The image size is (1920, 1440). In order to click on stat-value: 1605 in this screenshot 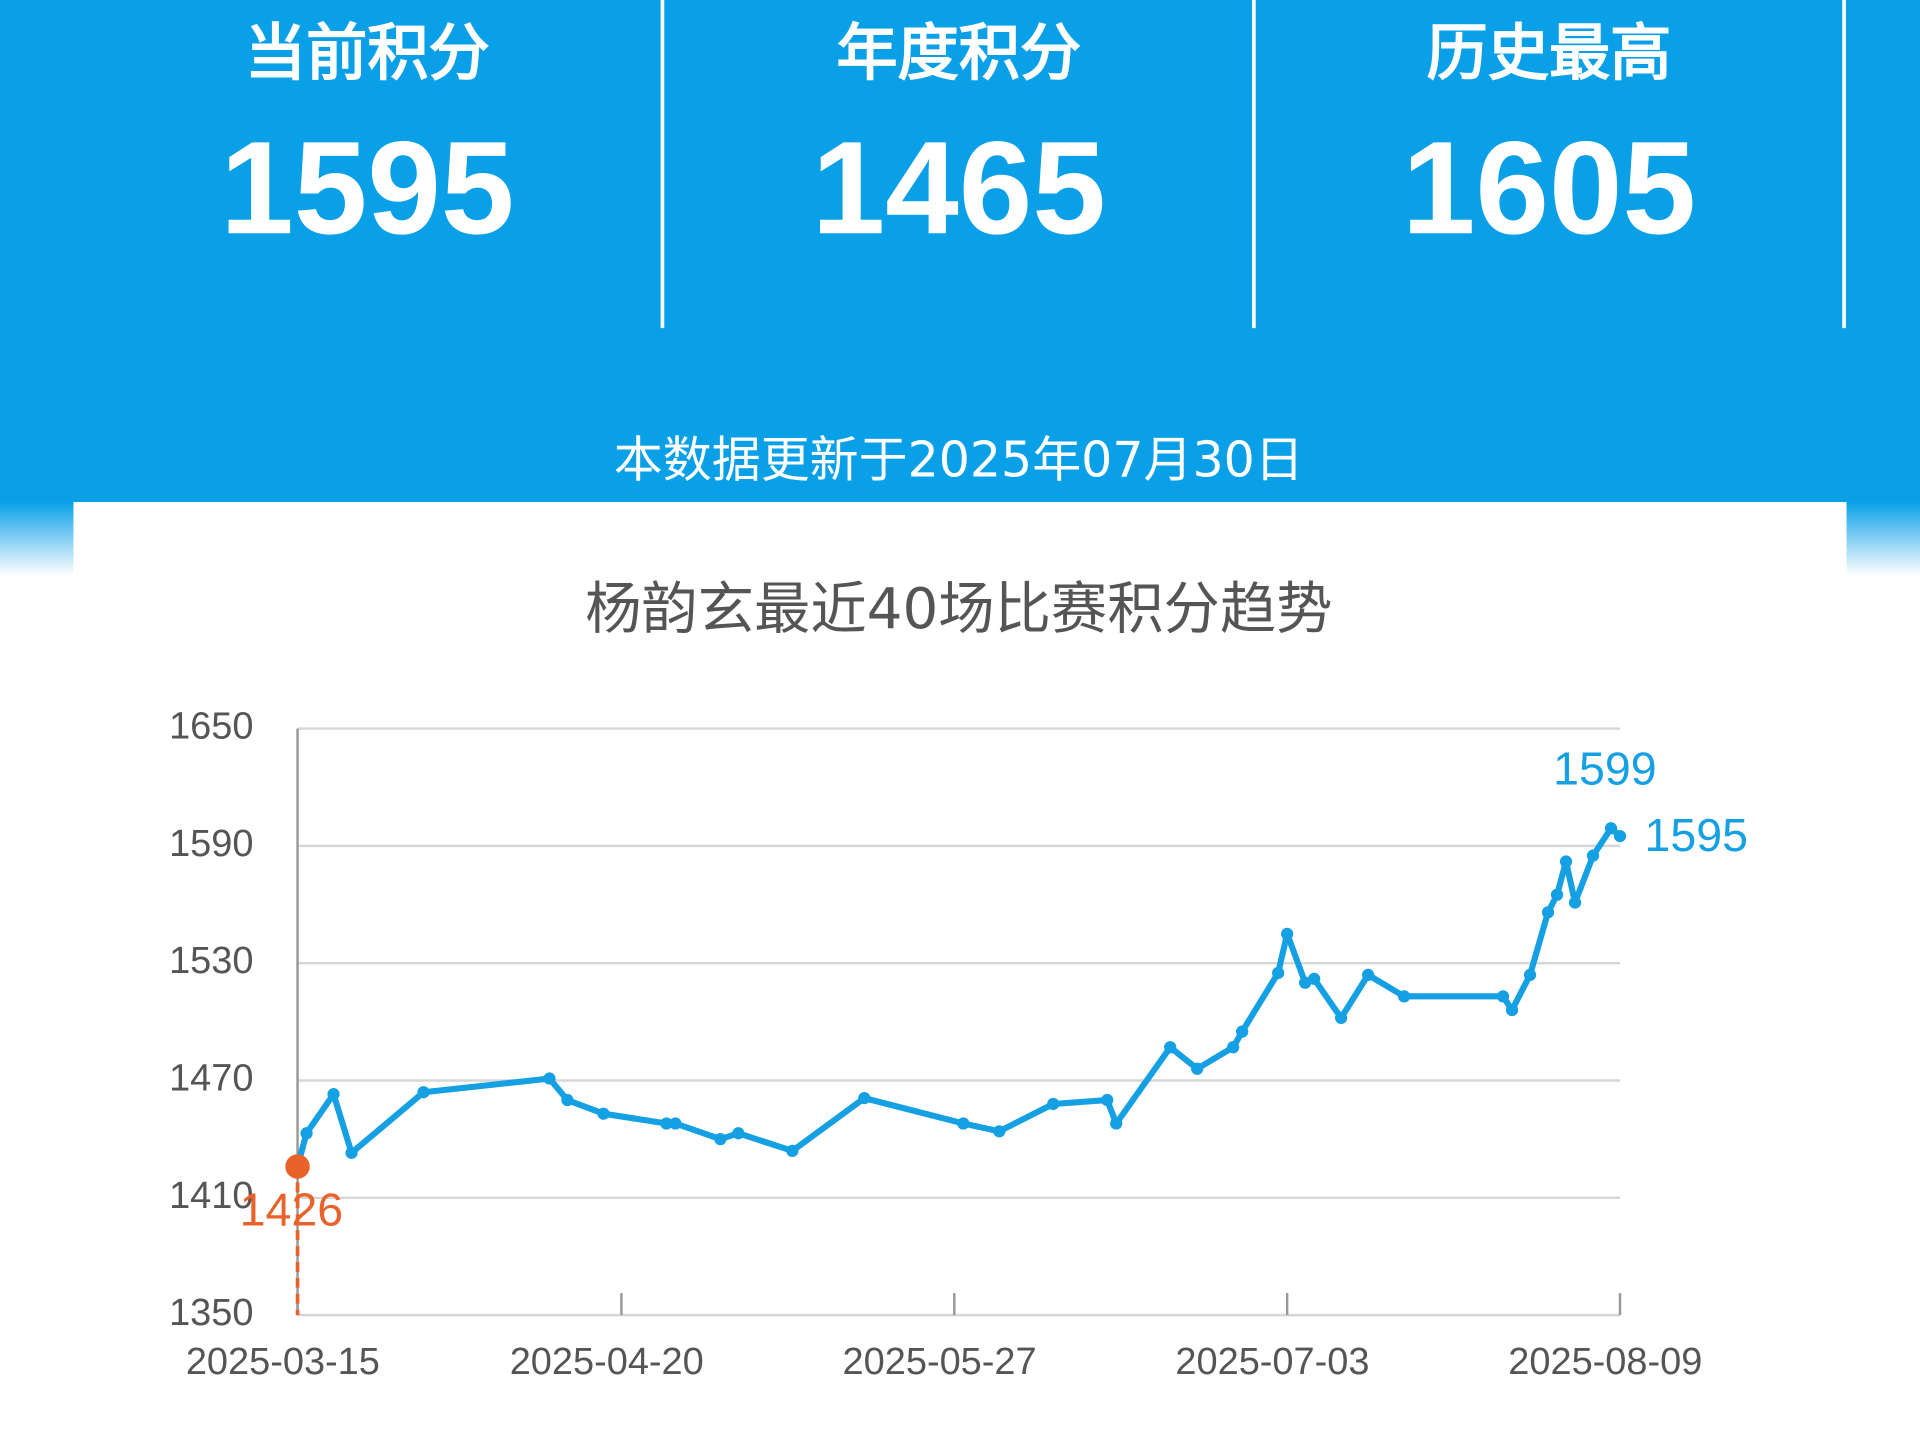, I will do `click(1549, 188)`.